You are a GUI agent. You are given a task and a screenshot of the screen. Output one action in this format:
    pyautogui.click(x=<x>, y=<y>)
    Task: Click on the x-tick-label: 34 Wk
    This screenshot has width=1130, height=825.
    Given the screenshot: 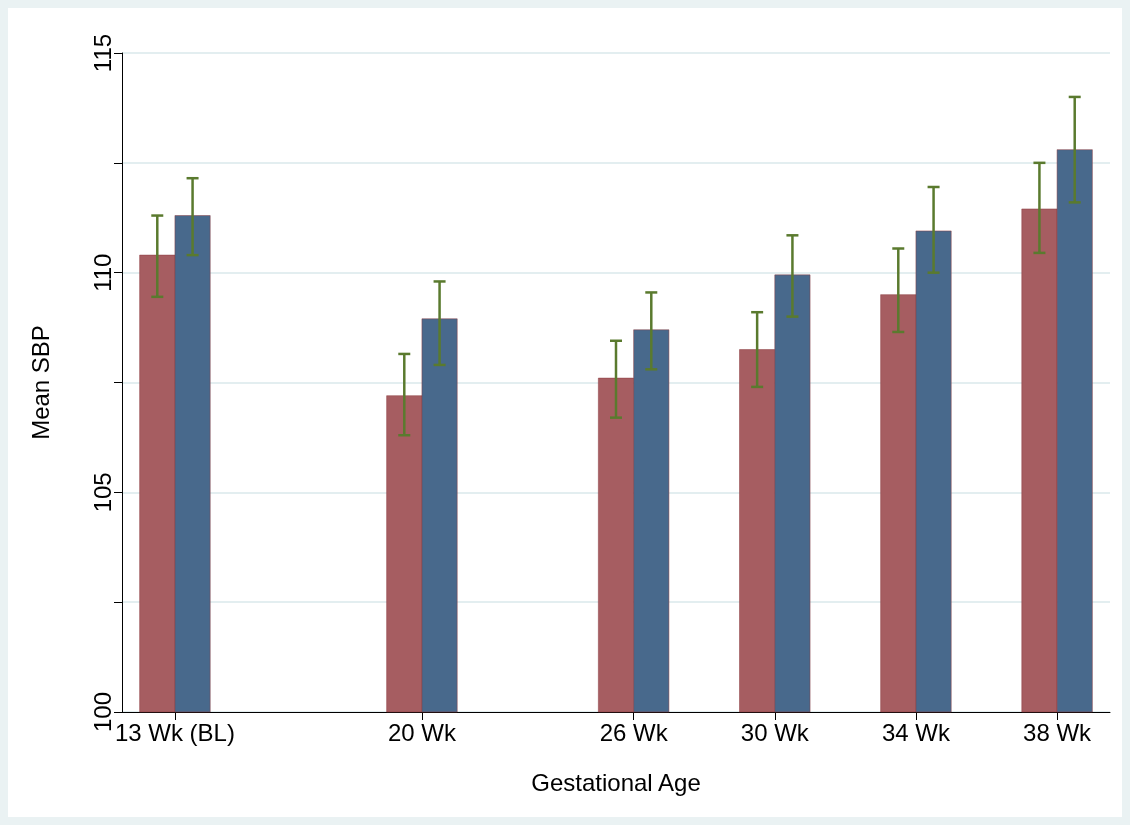 What is the action you would take?
    pyautogui.click(x=916, y=732)
    